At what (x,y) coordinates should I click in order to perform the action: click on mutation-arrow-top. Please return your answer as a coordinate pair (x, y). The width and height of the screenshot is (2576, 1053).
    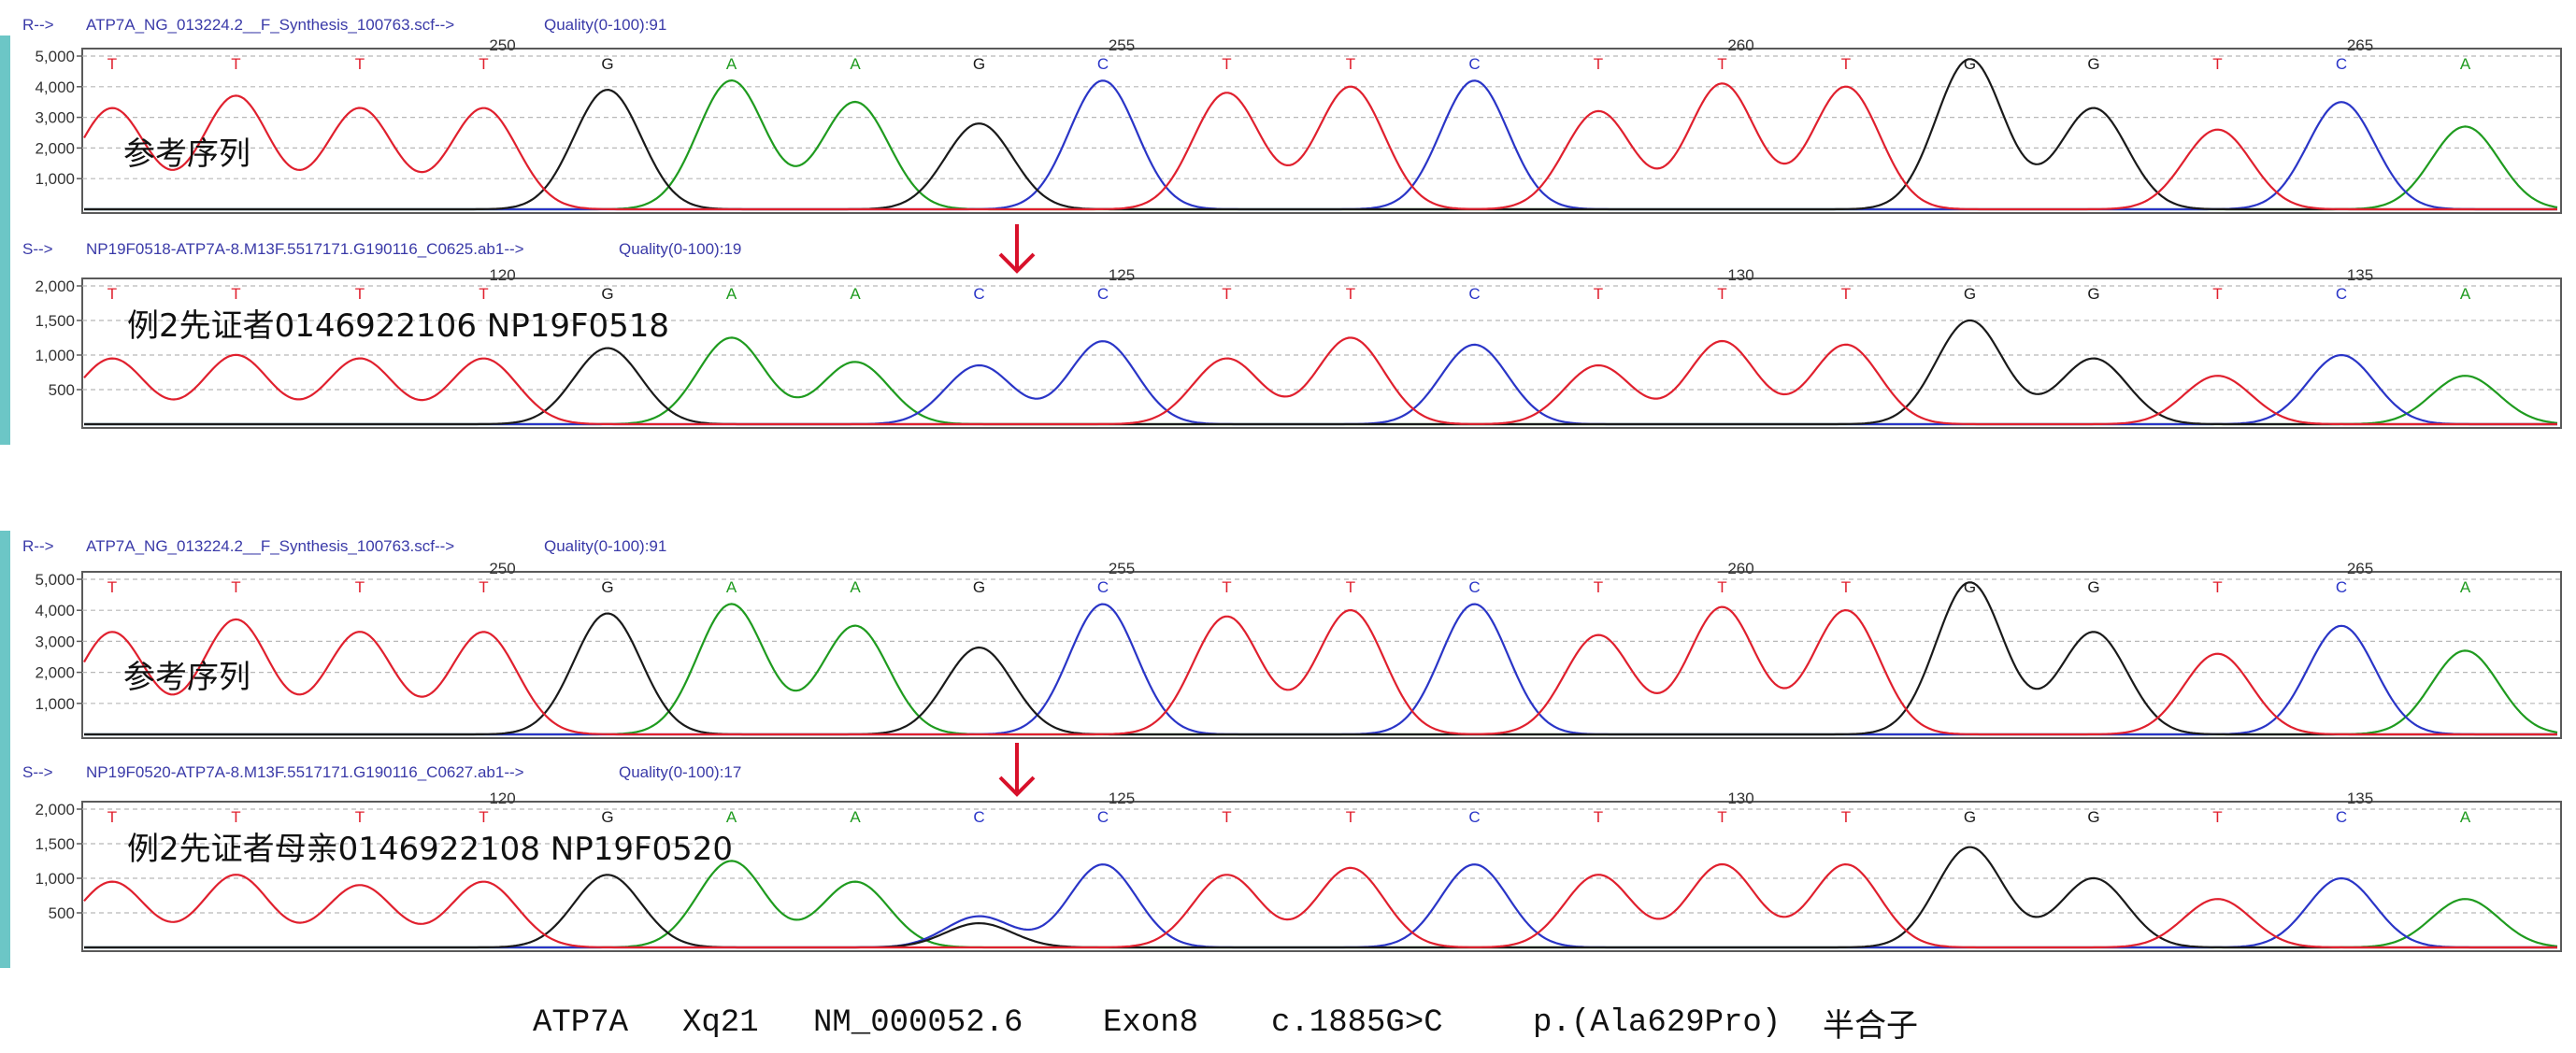
    Looking at the image, I should click on (1017, 249).